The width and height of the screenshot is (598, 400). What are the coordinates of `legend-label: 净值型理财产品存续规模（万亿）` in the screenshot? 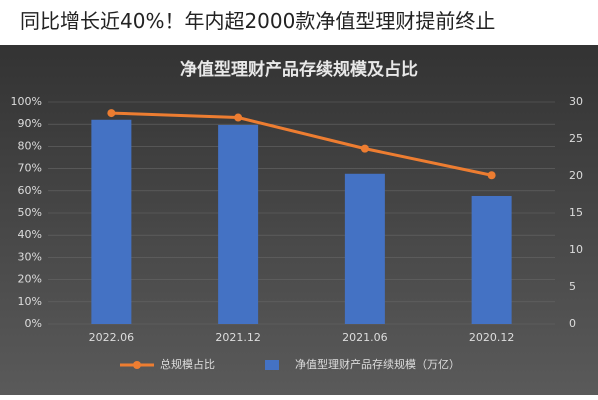 It's located at (377, 364).